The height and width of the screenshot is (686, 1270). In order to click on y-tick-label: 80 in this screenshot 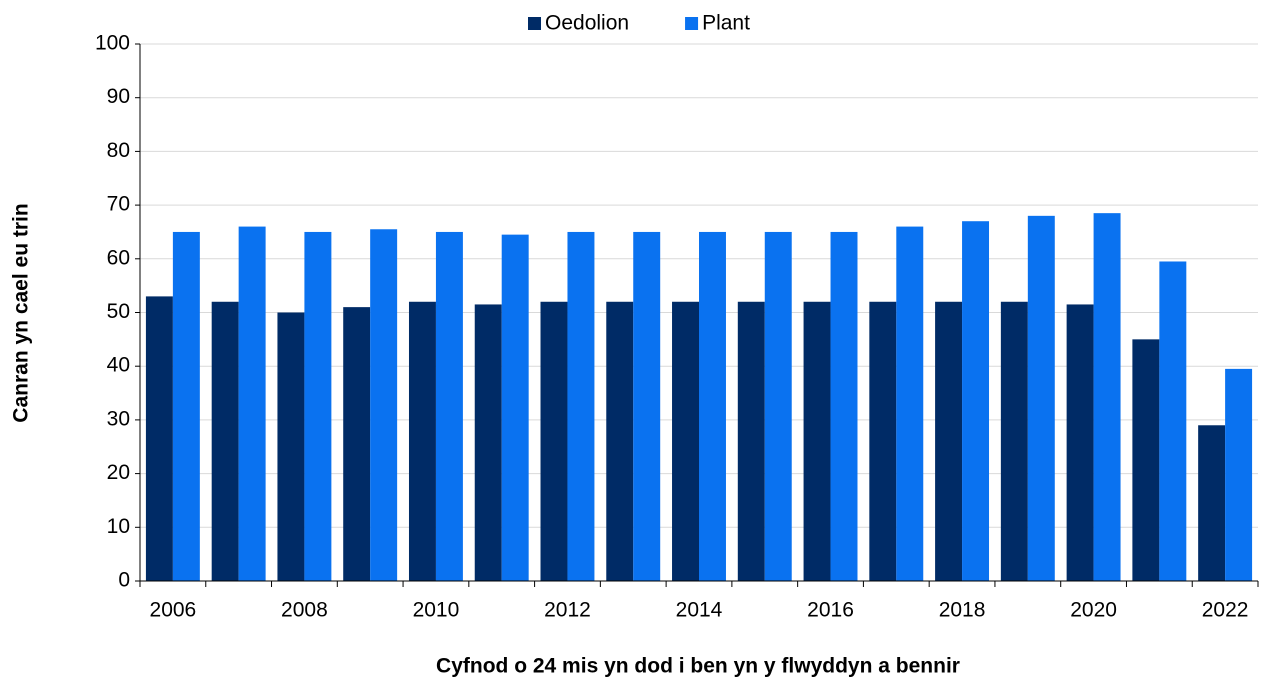, I will do `click(118, 150)`.